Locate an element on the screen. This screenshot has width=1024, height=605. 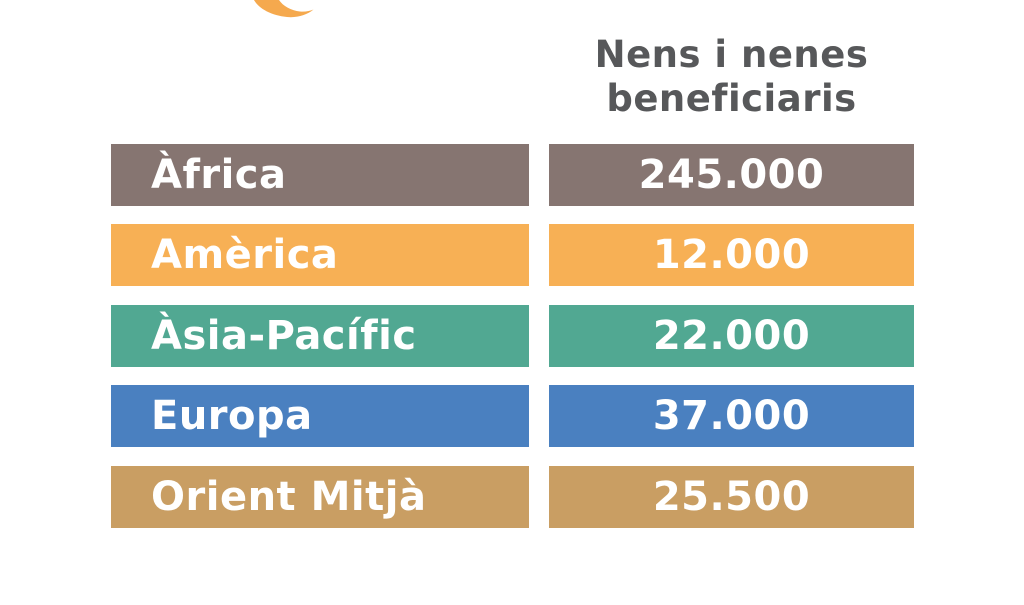
value-column-header: Nens i nenes beneficiaris is located at coordinates (731, 77).